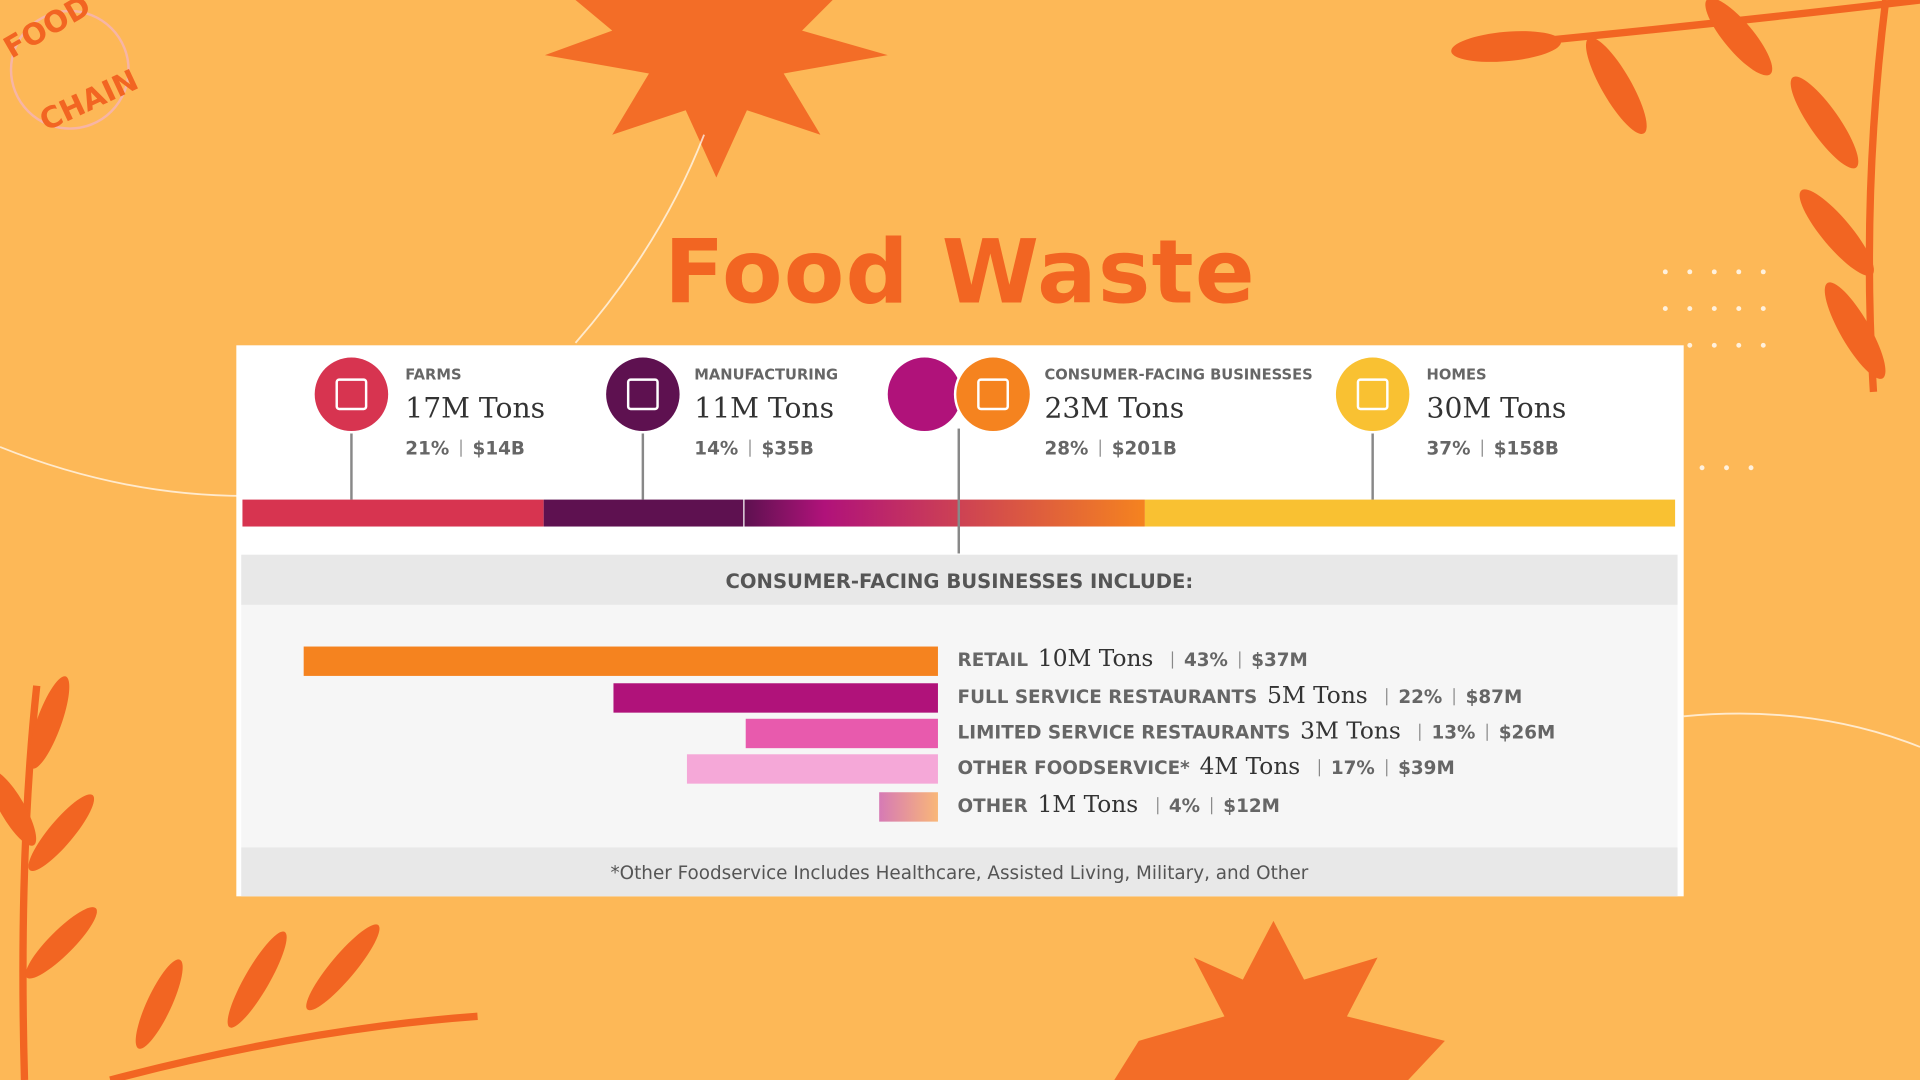 The image size is (1920, 1080). What do you see at coordinates (960, 272) in the screenshot?
I see `title: Food Waste` at bounding box center [960, 272].